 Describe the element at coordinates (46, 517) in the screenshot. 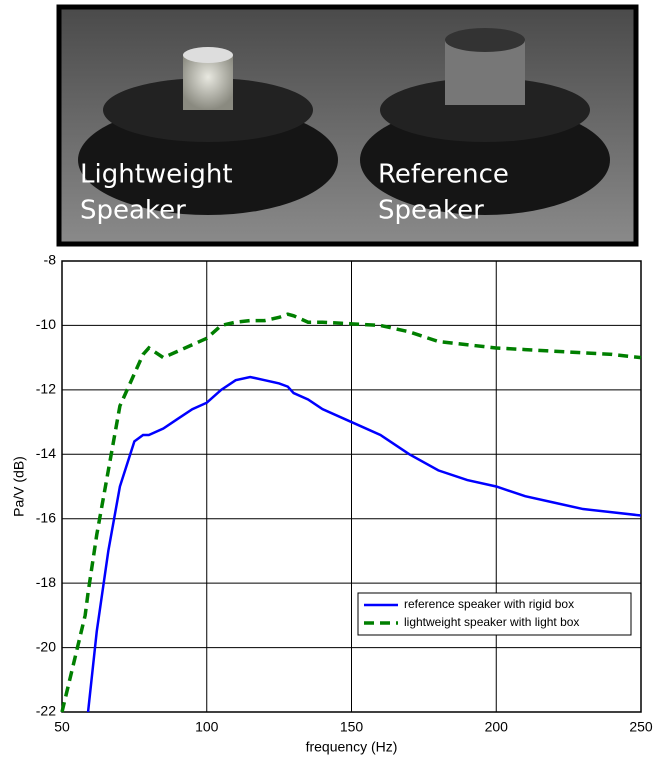

I see `y-tick-label: -16` at that location.